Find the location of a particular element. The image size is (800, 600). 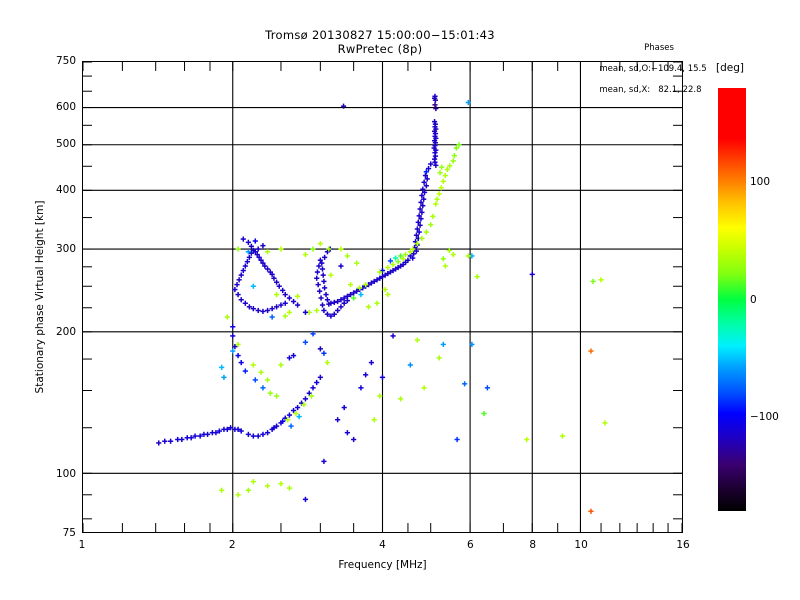

phase-stats-heading: Phases is located at coordinates (659, 48).